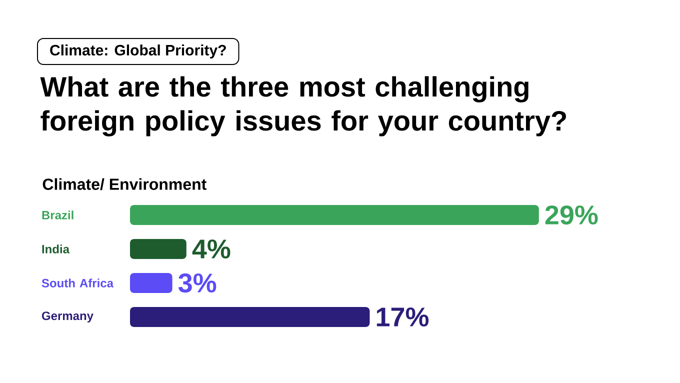 This screenshot has height=383, width=680. I want to click on y-tick-label: Brazil, so click(58, 215).